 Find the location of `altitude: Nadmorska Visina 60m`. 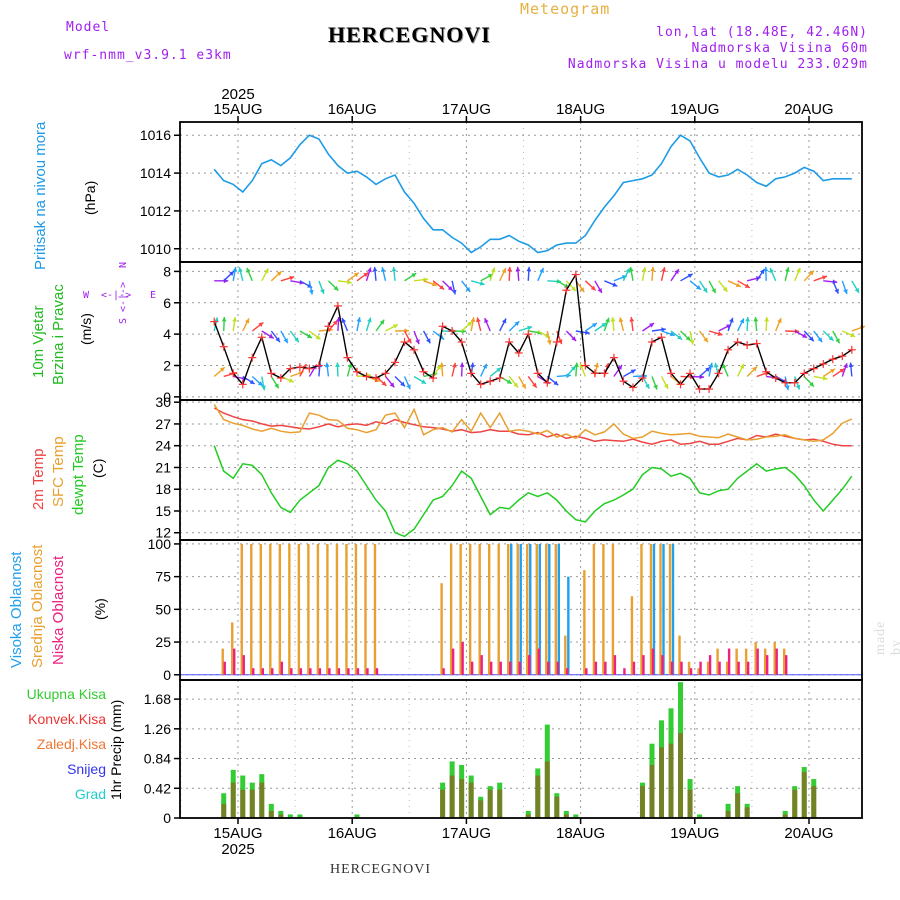

altitude: Nadmorska Visina 60m is located at coordinates (779, 48).